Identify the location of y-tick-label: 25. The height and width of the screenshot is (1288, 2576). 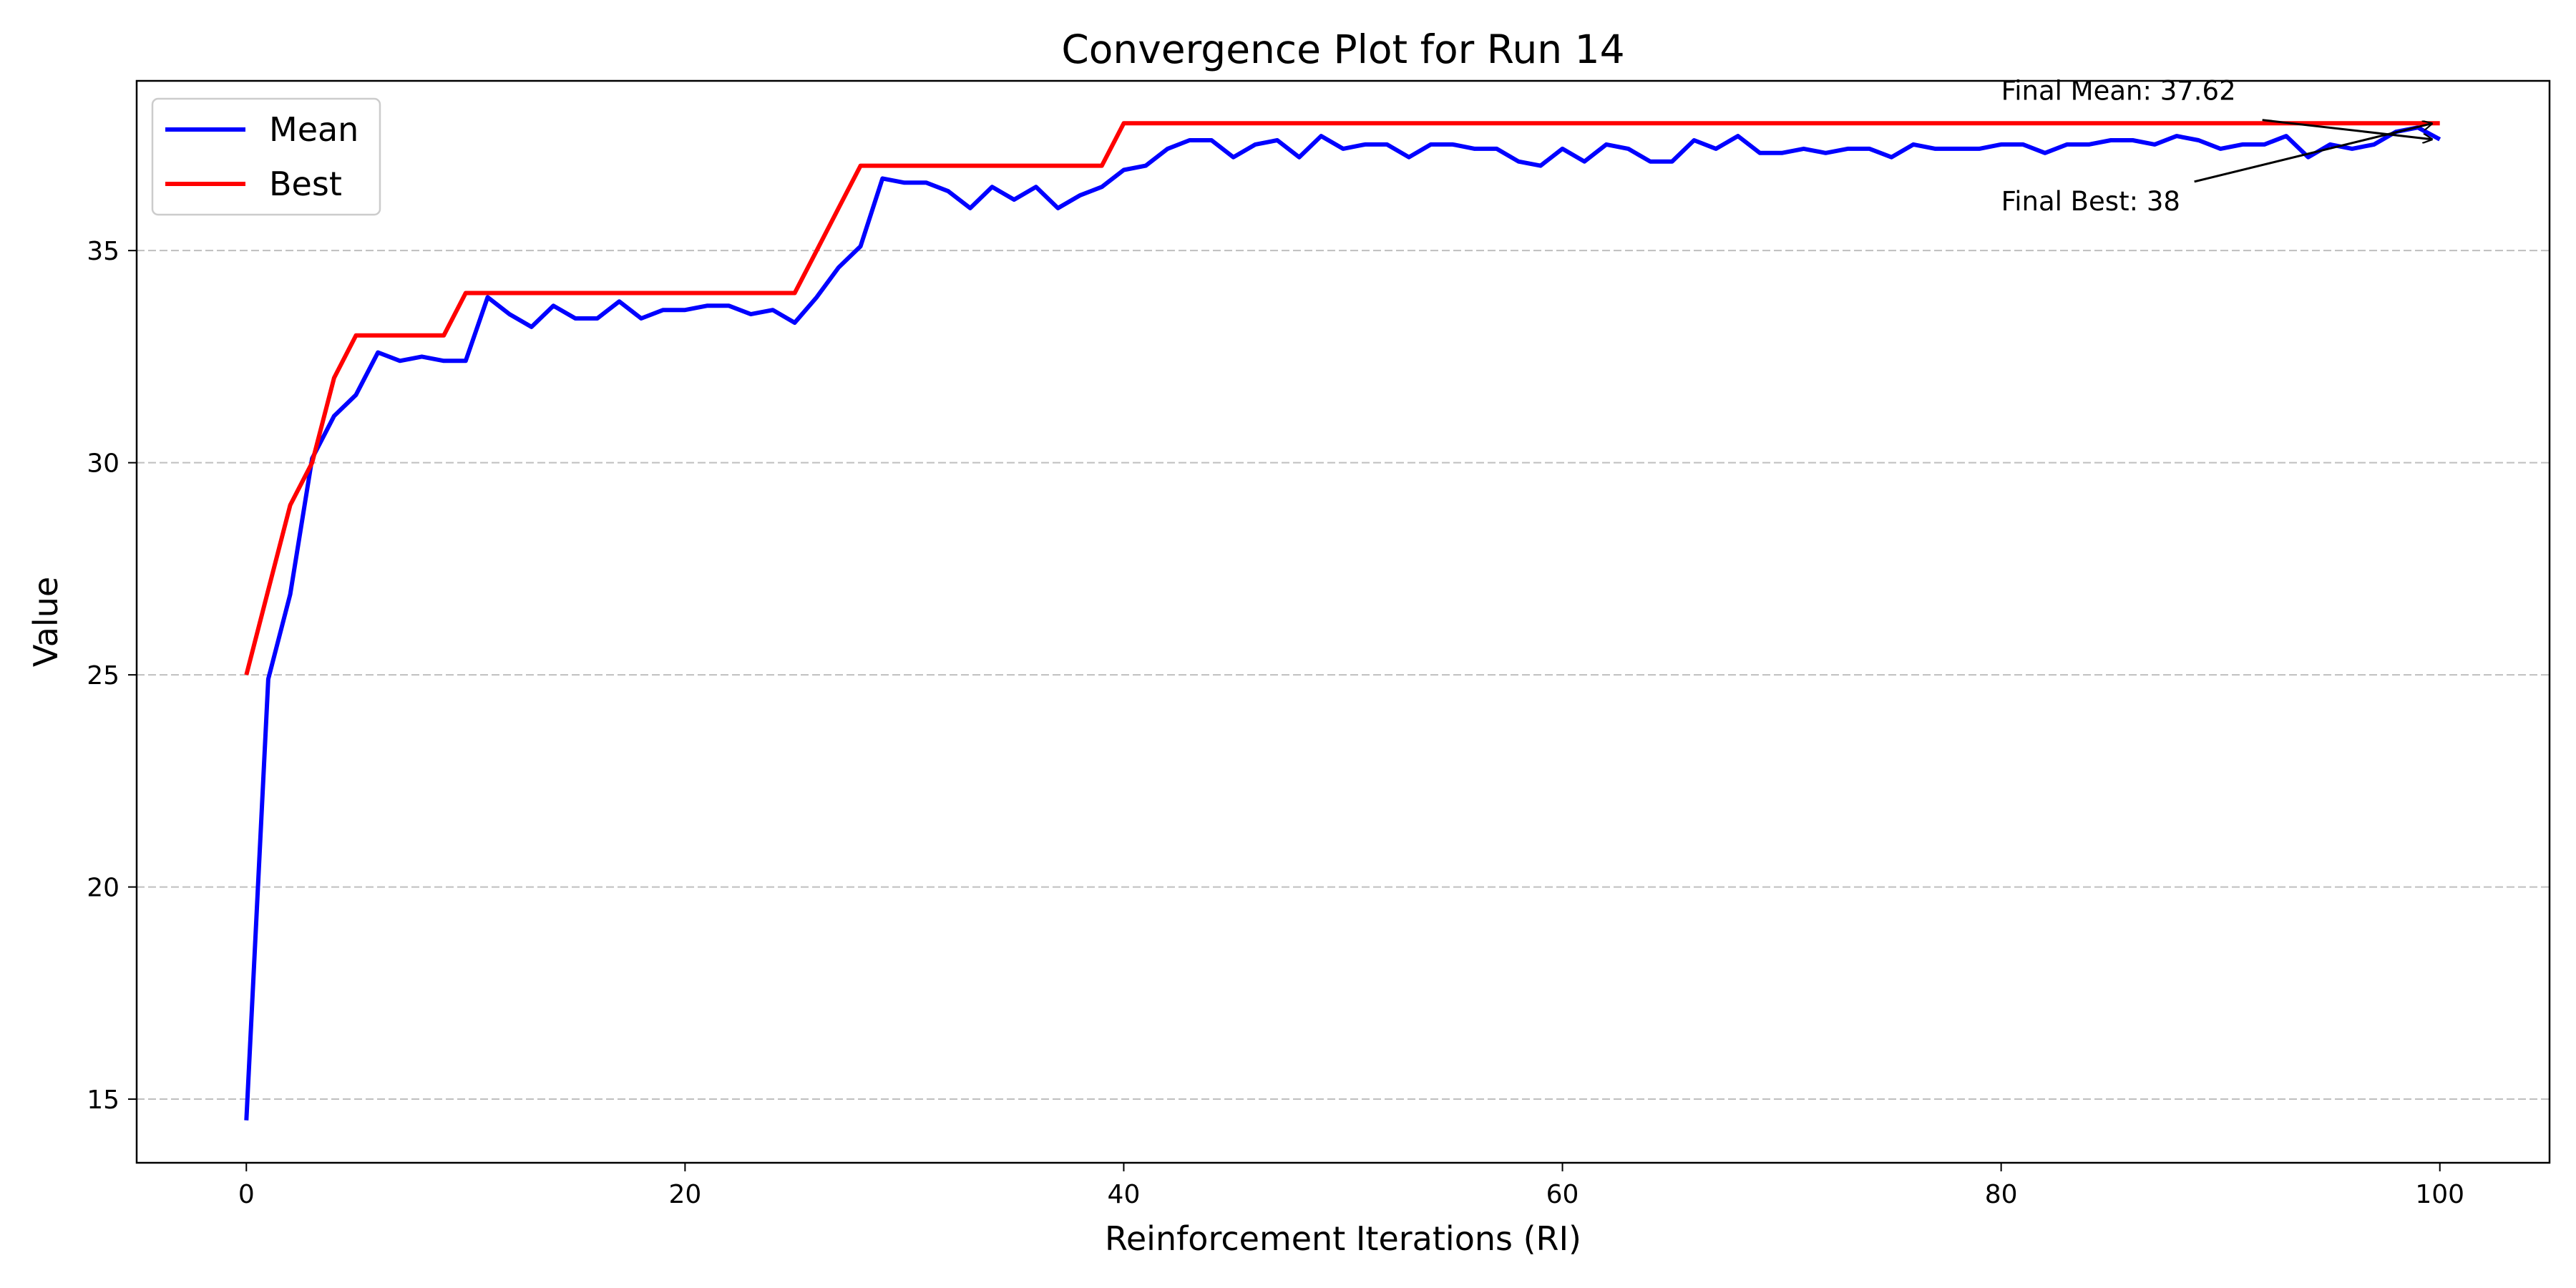
(103, 676).